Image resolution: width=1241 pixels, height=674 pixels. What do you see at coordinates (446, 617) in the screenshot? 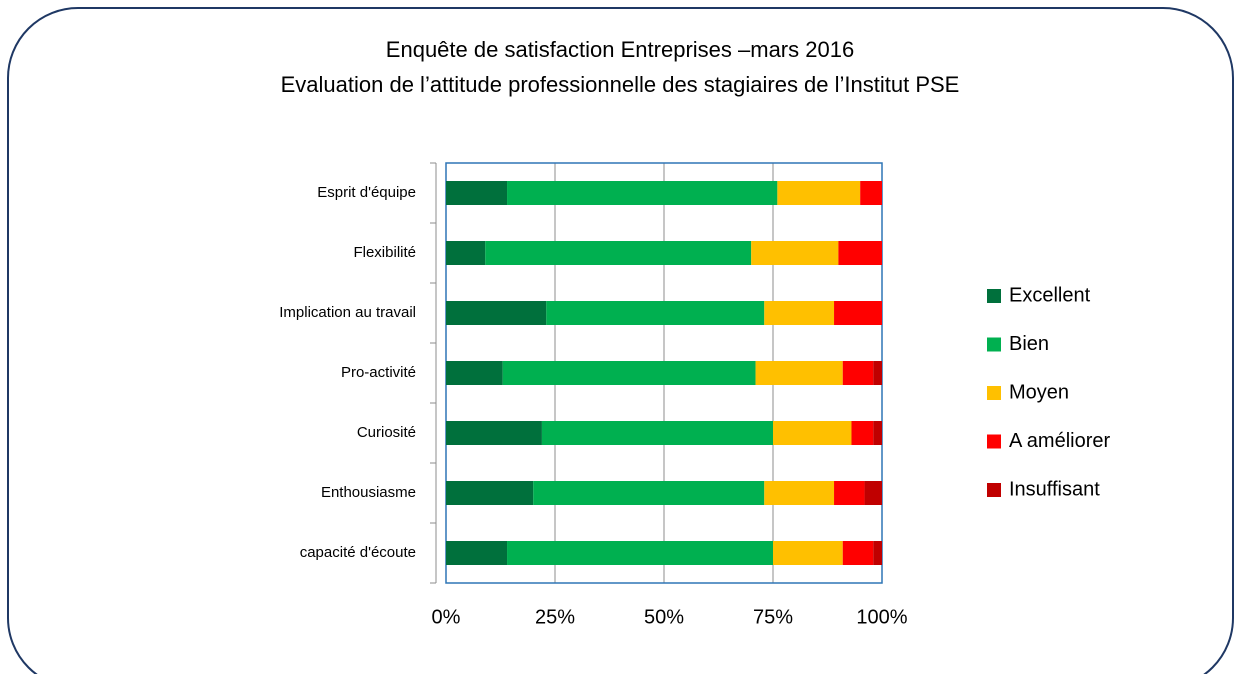
I see `x-tick-label: 0%` at bounding box center [446, 617].